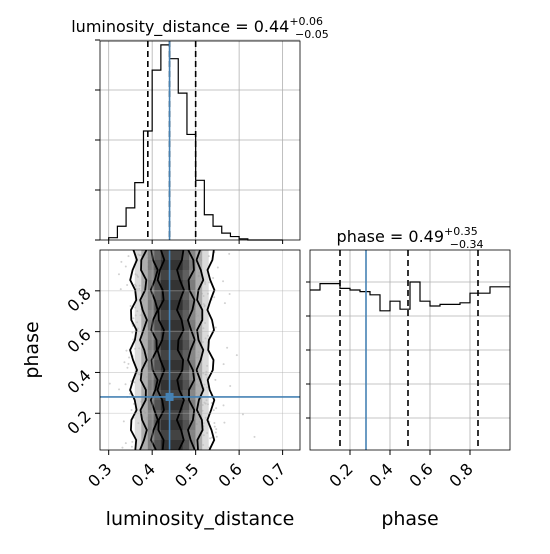 This screenshot has height=554, width=550. What do you see at coordinates (467, 244) in the screenshot?
I see `title-errm-phase: −0.34` at bounding box center [467, 244].